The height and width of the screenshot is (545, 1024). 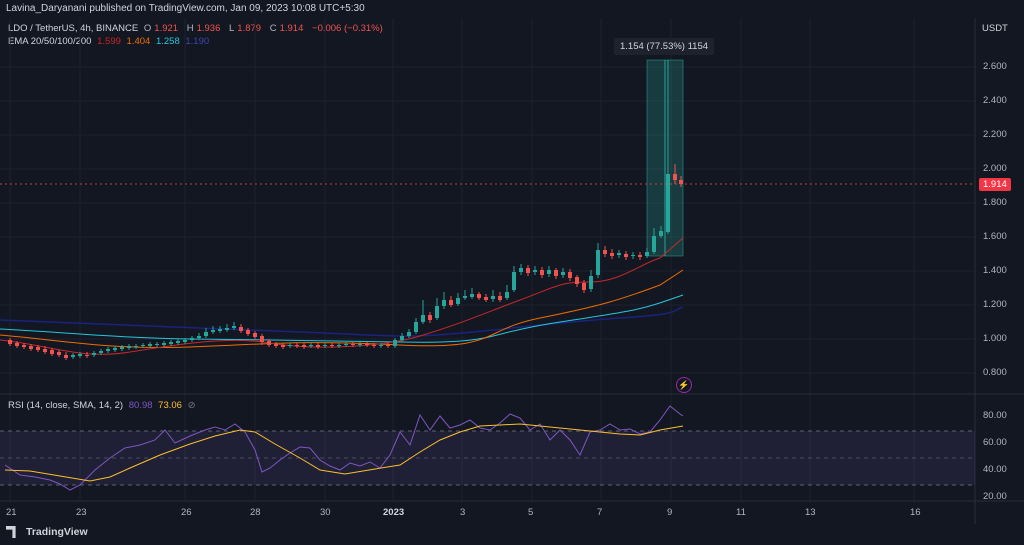 I want to click on ema50-value: 1.404, so click(x=138, y=41).